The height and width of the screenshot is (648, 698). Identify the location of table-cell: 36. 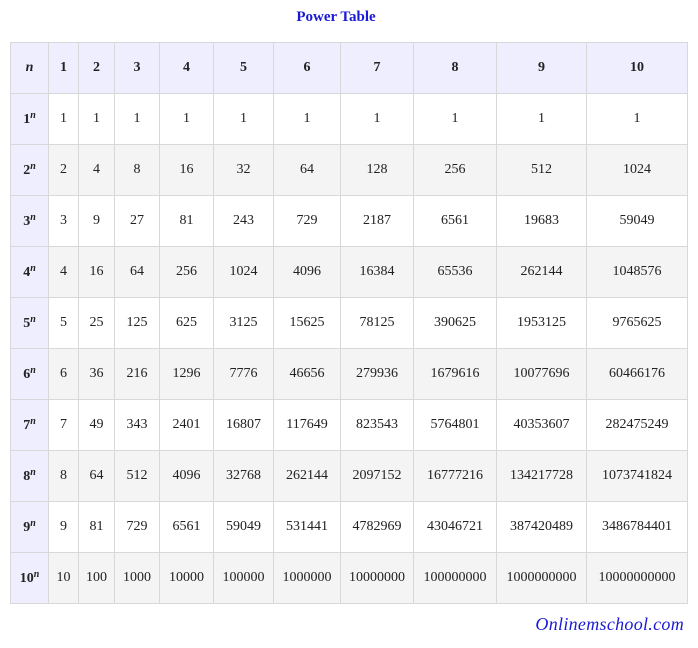
(96, 374).